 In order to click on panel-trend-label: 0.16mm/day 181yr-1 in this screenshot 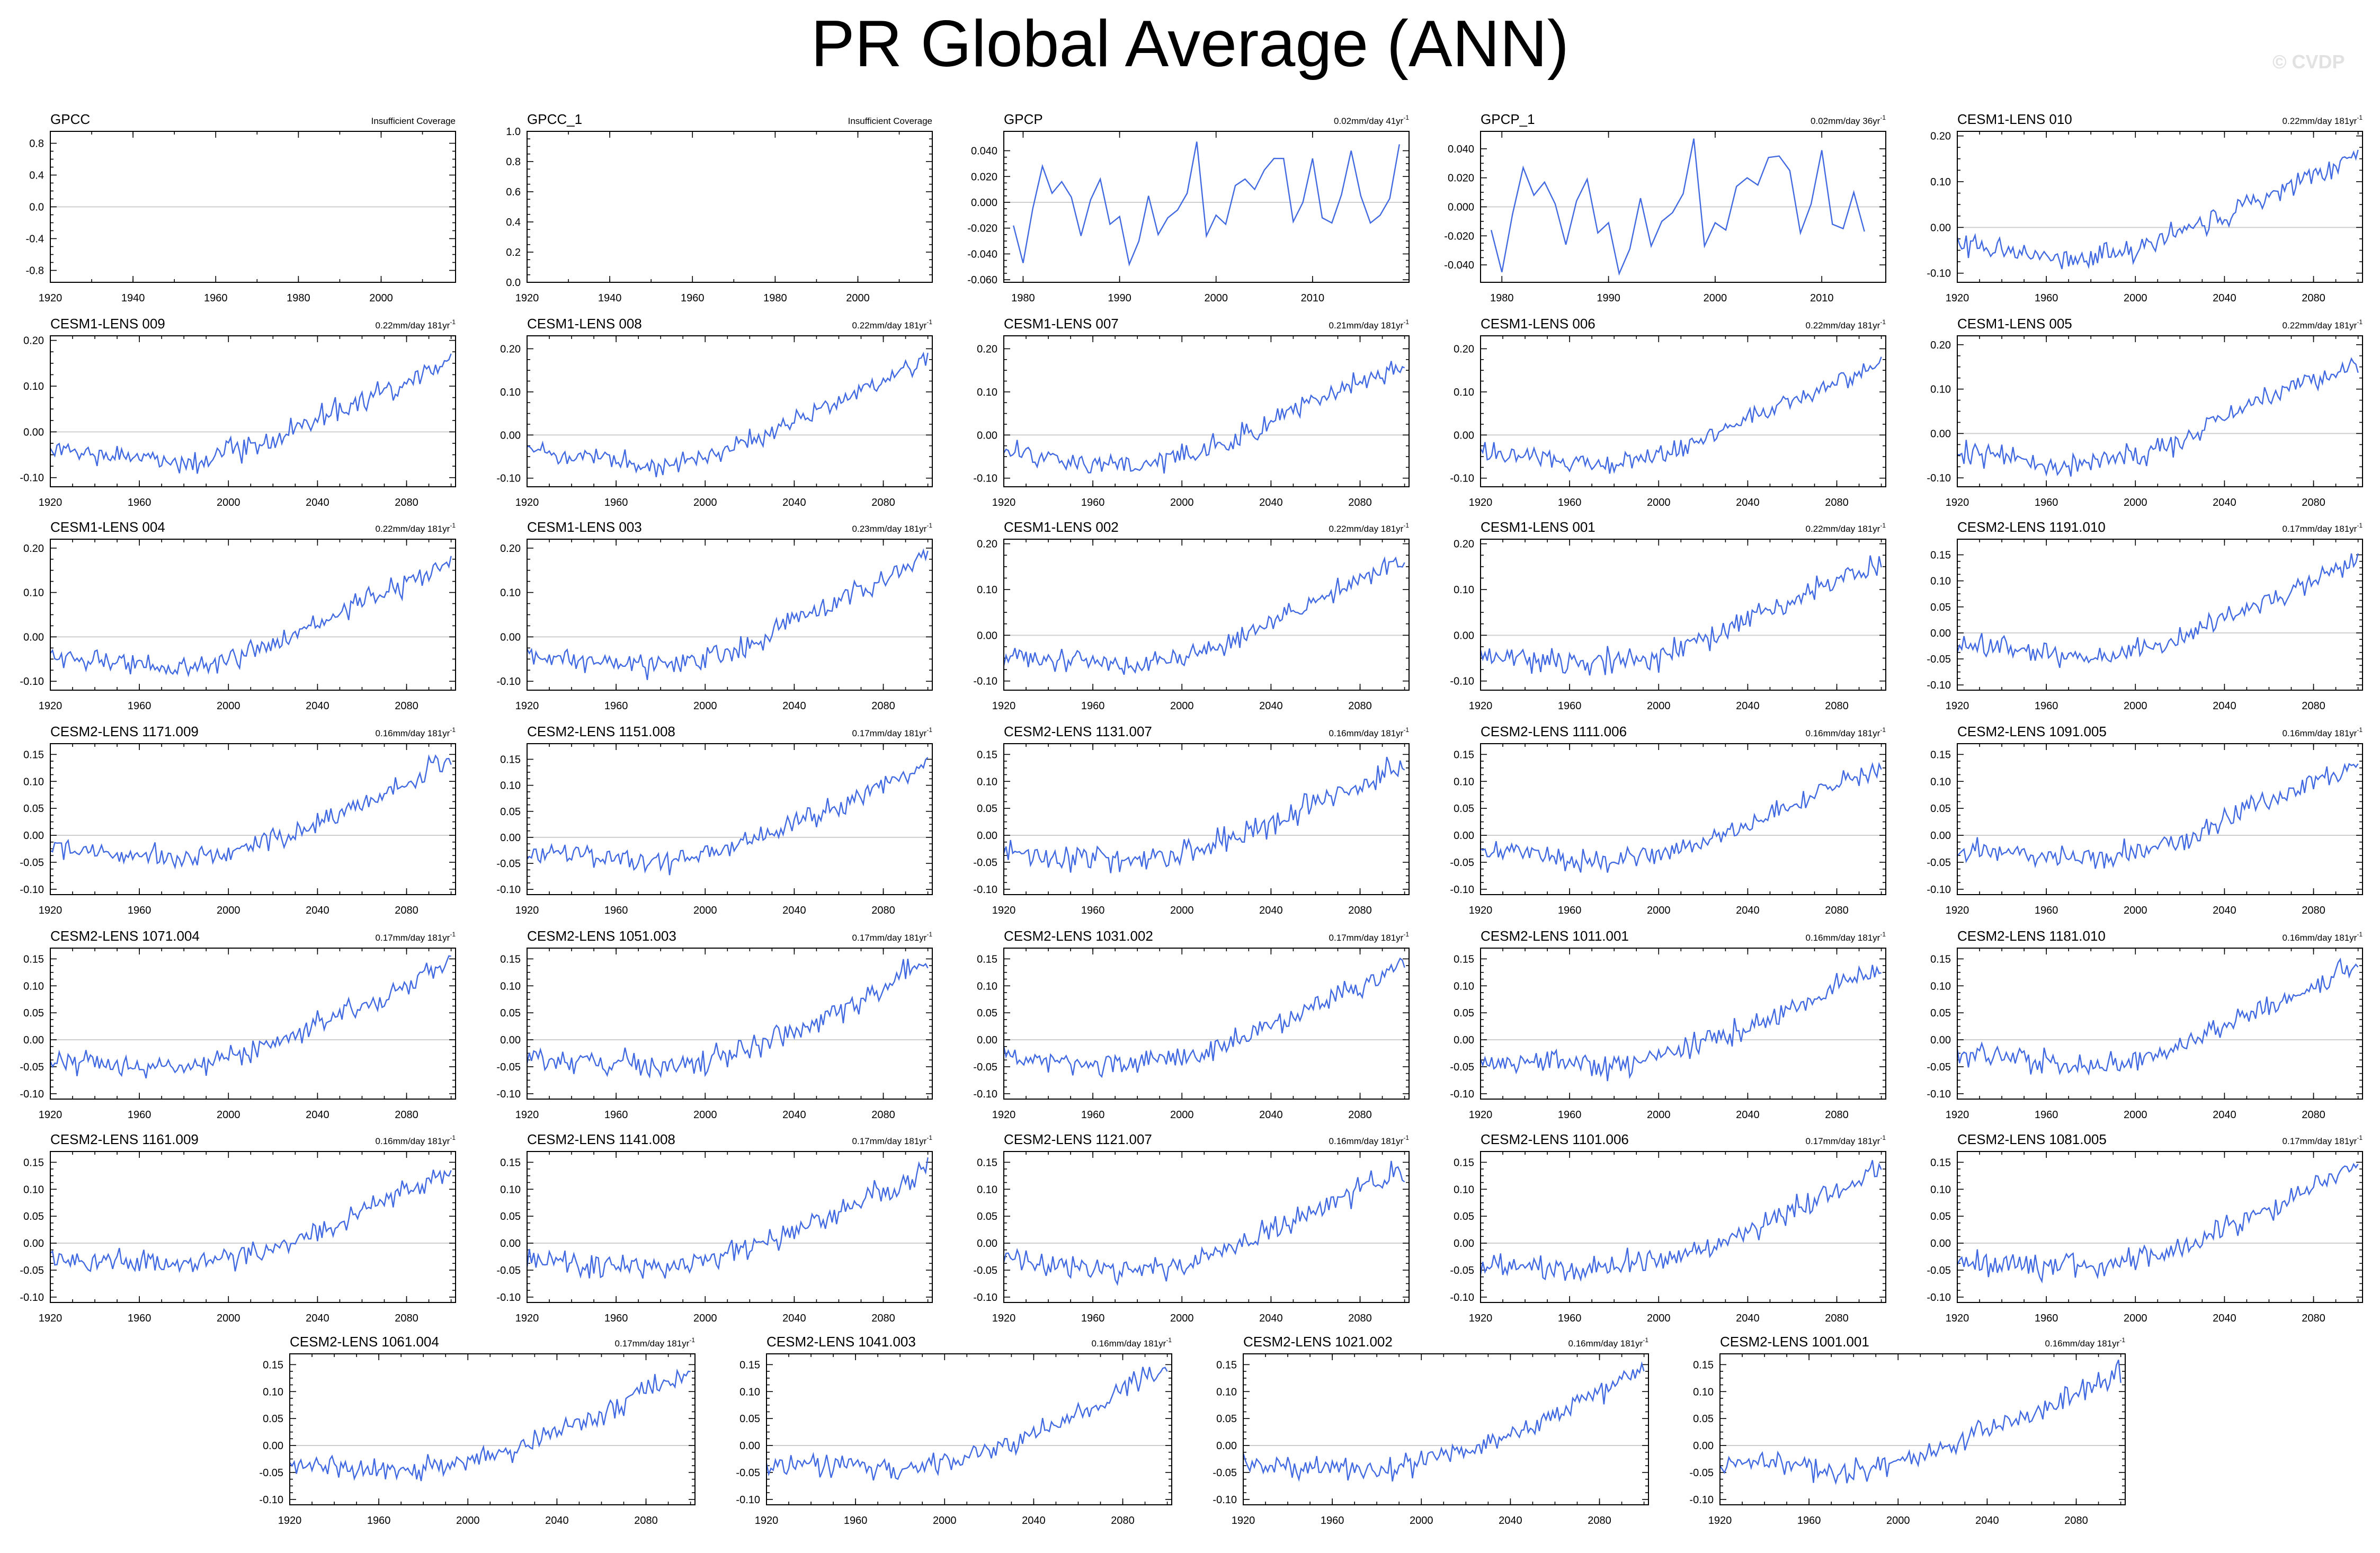, I will do `click(2085, 1342)`.